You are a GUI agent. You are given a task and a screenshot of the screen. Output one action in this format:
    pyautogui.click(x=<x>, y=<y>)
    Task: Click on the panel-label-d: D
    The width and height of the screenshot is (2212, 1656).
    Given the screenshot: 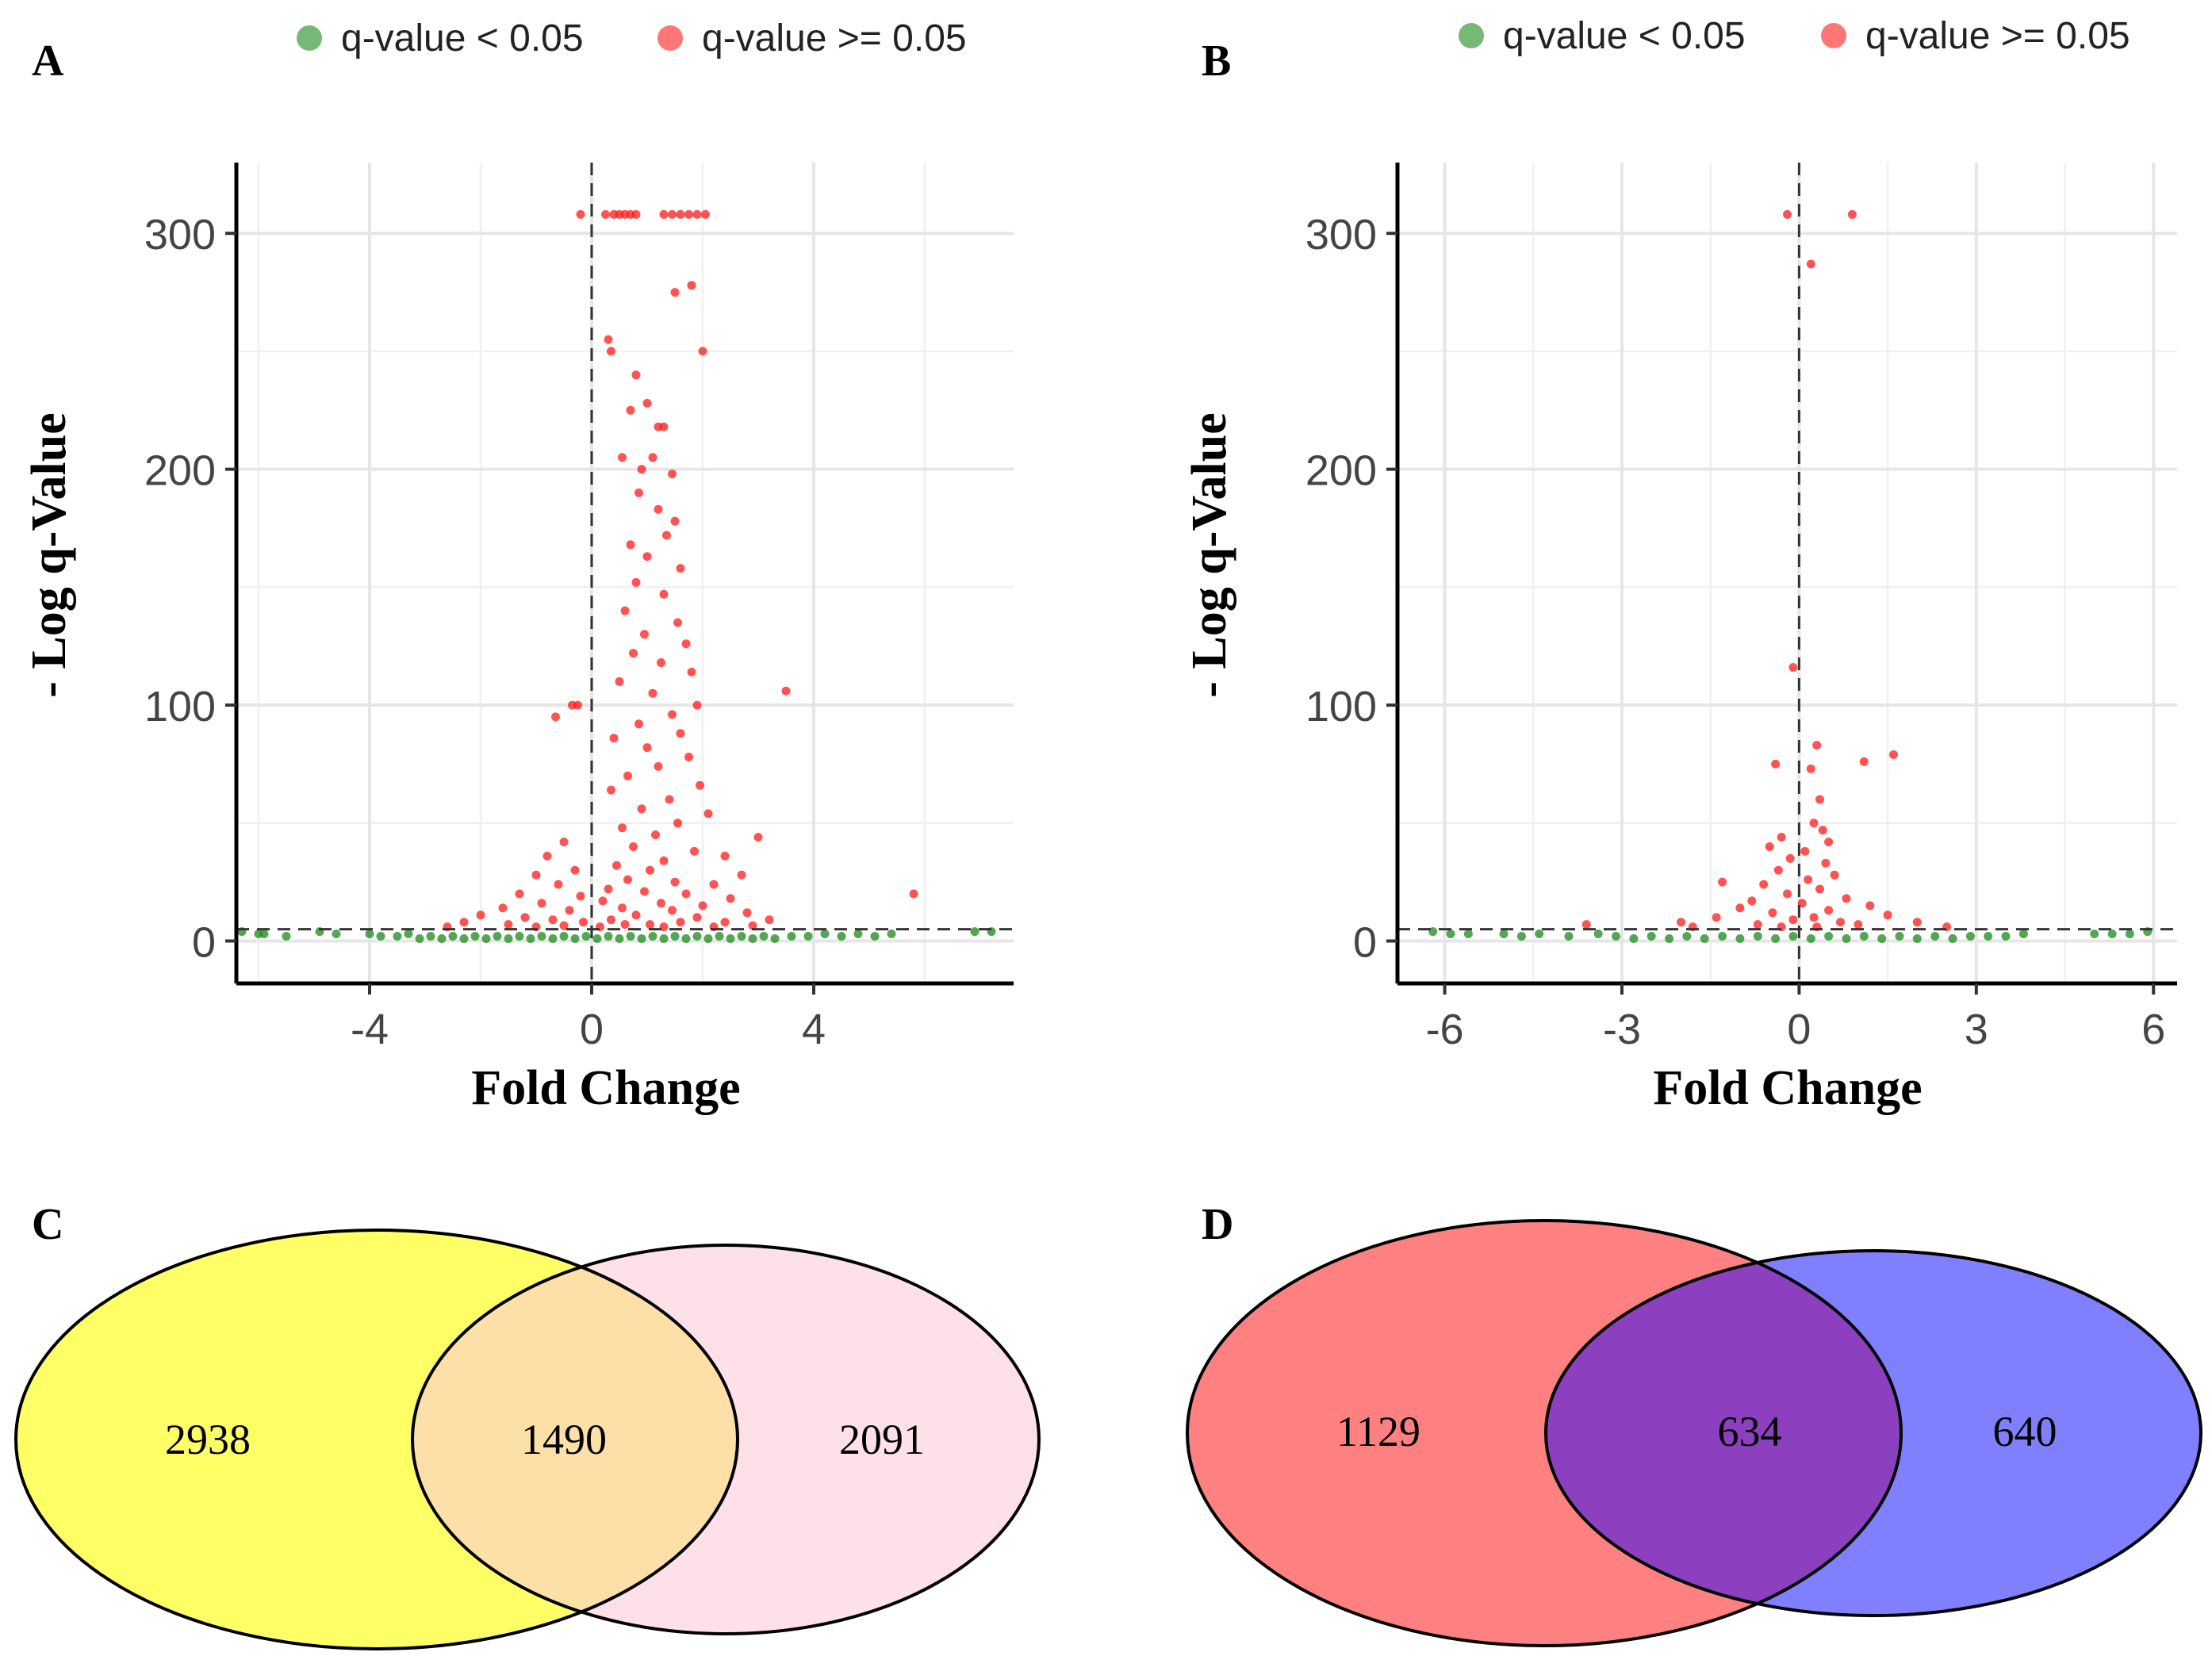 What is the action you would take?
    pyautogui.click(x=1217, y=1225)
    